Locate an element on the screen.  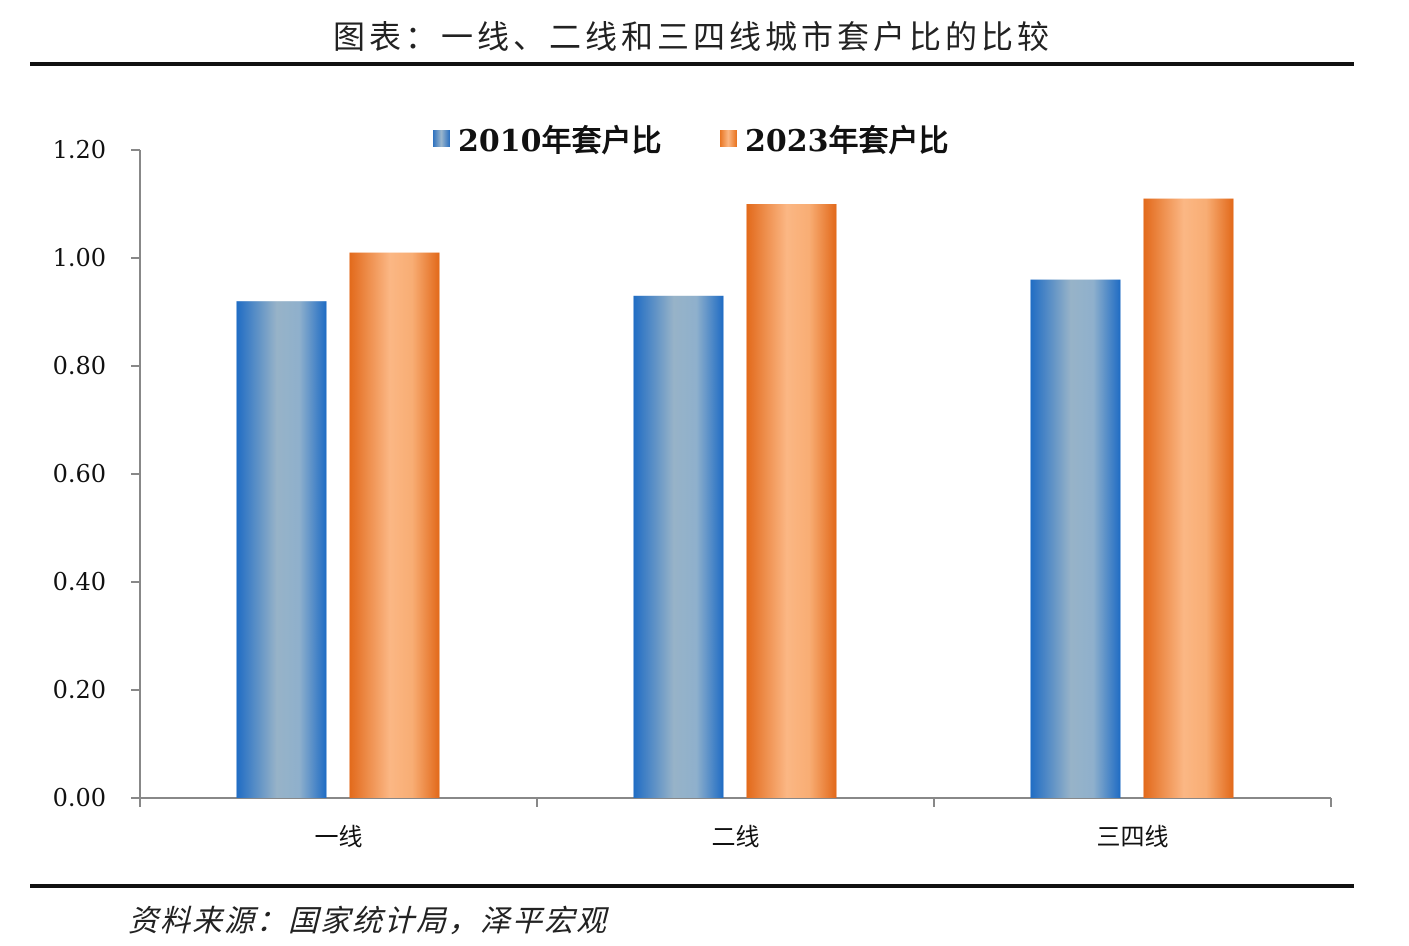
legend-label-2023: 2023年套户比 is located at coordinates (847, 141).